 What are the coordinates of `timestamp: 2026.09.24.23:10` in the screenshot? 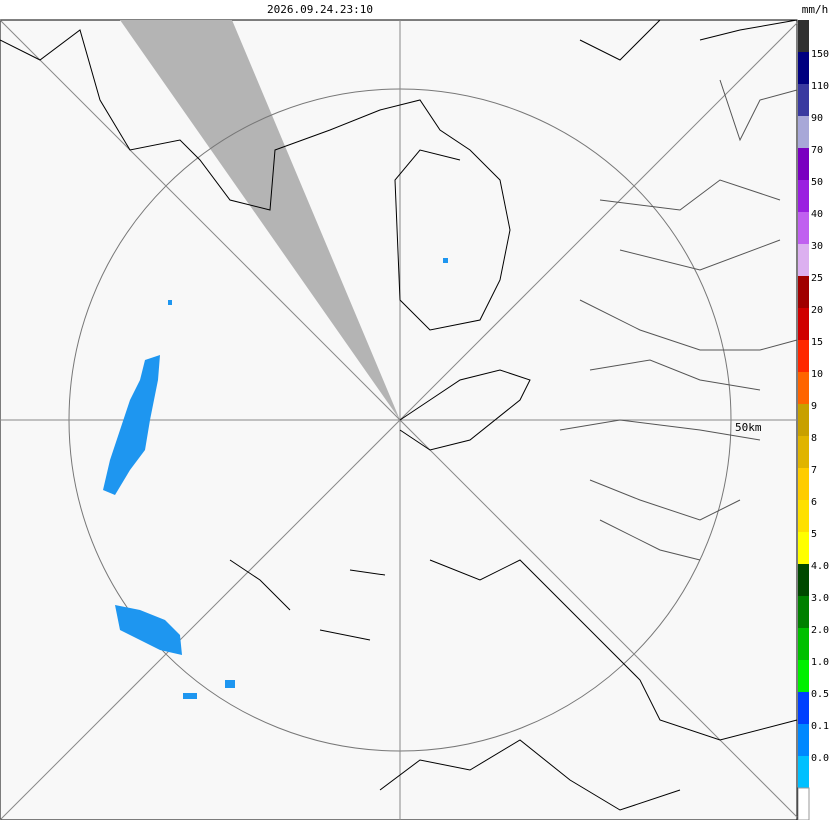 It's located at (320, 9).